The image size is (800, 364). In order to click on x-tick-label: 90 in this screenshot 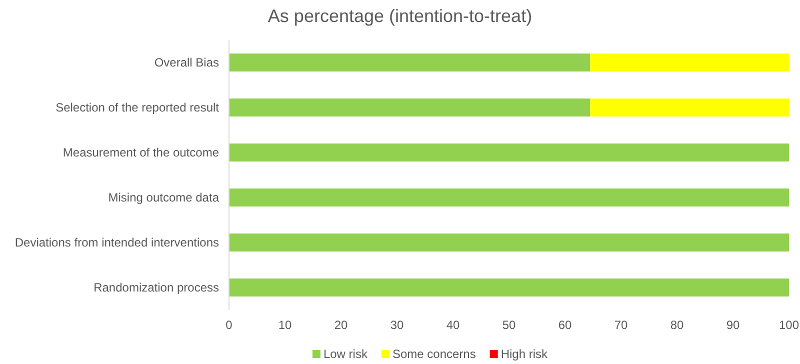, I will do `click(733, 325)`.